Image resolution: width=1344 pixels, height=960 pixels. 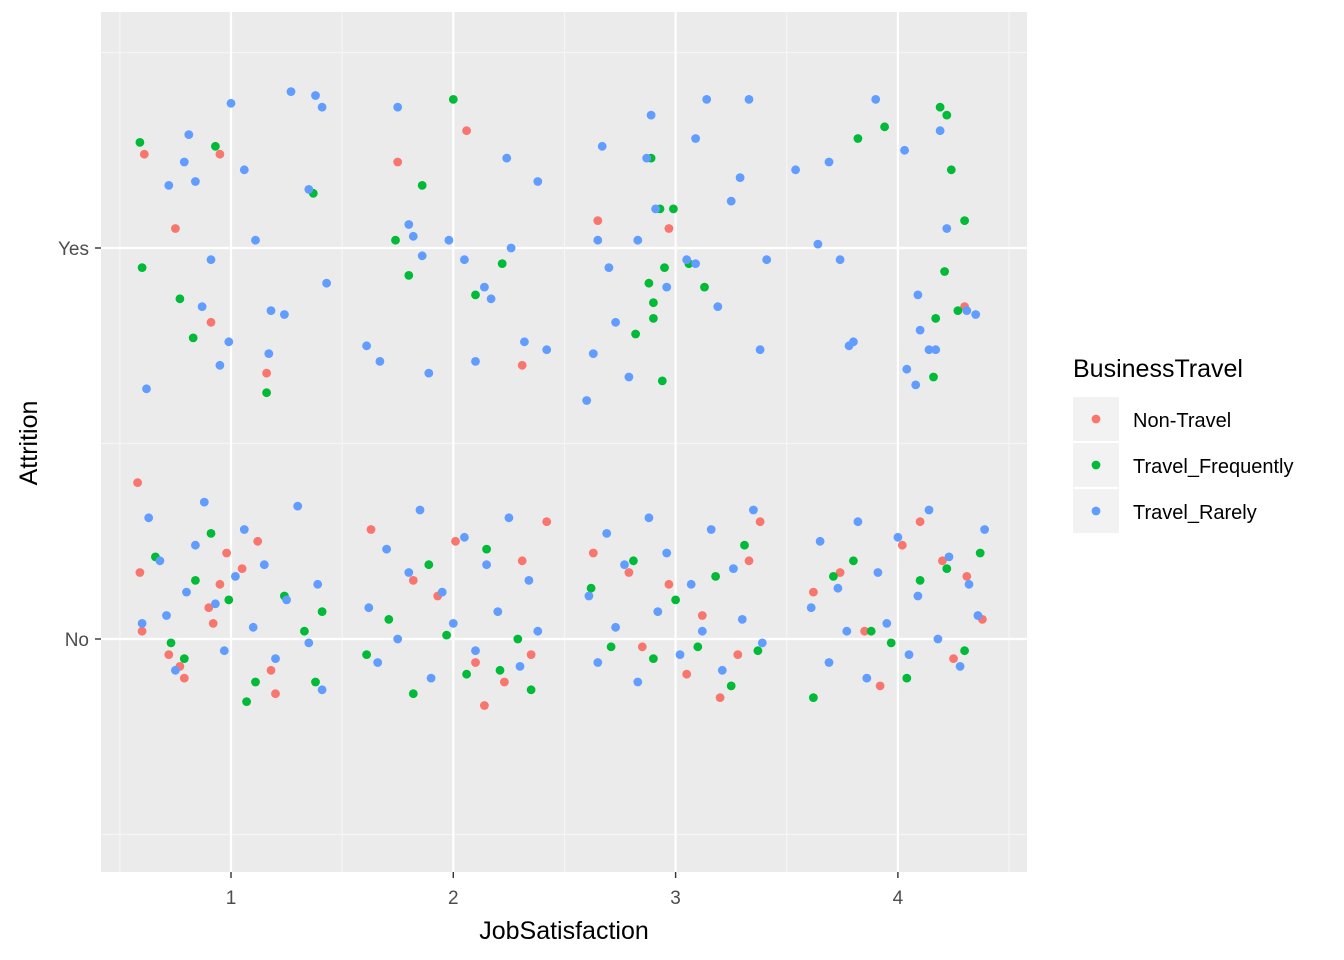 I want to click on x-axis-title: JobSatisfaction, so click(x=564, y=931).